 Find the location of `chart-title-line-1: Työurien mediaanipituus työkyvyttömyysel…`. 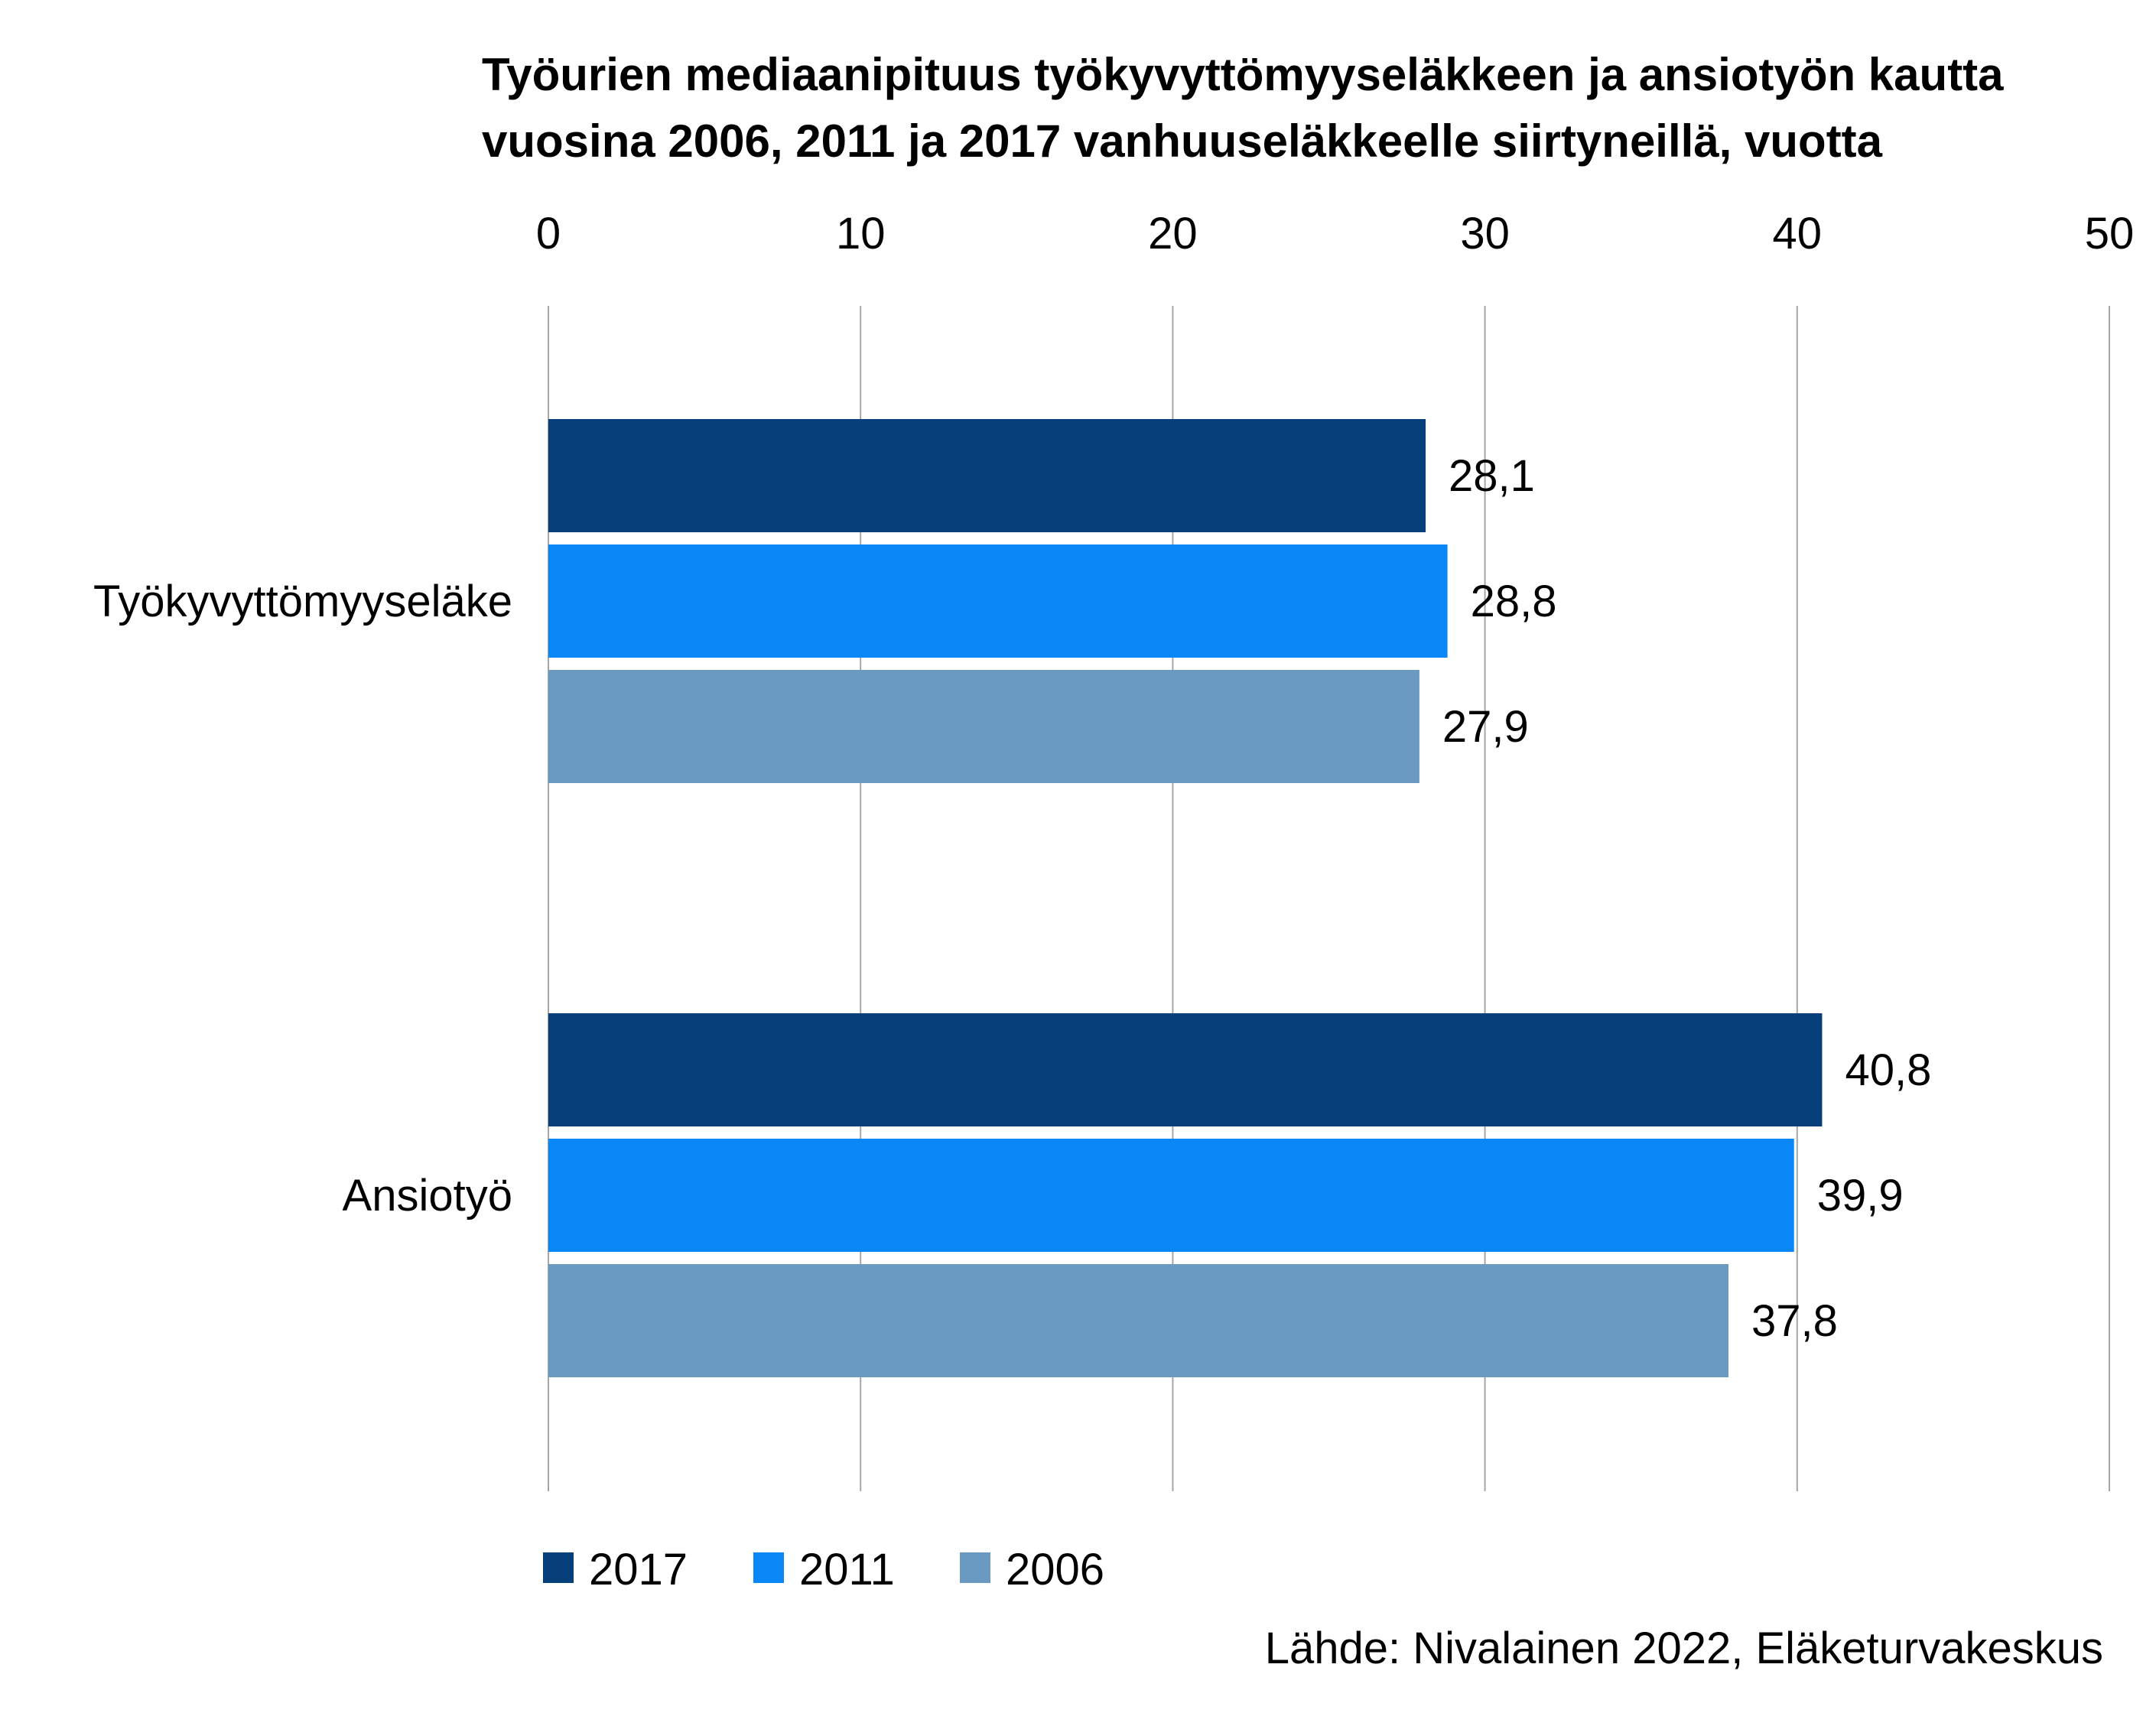

chart-title-line-1: Työurien mediaanipituus työkyvyttömyysel… is located at coordinates (1243, 74).